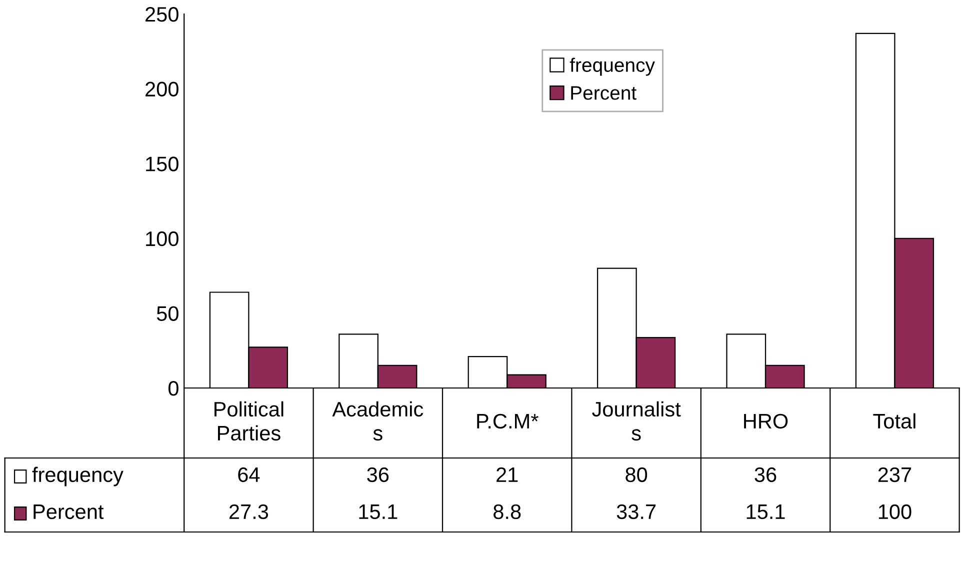 The image size is (969, 584). I want to click on data-label: 21, so click(507, 474).